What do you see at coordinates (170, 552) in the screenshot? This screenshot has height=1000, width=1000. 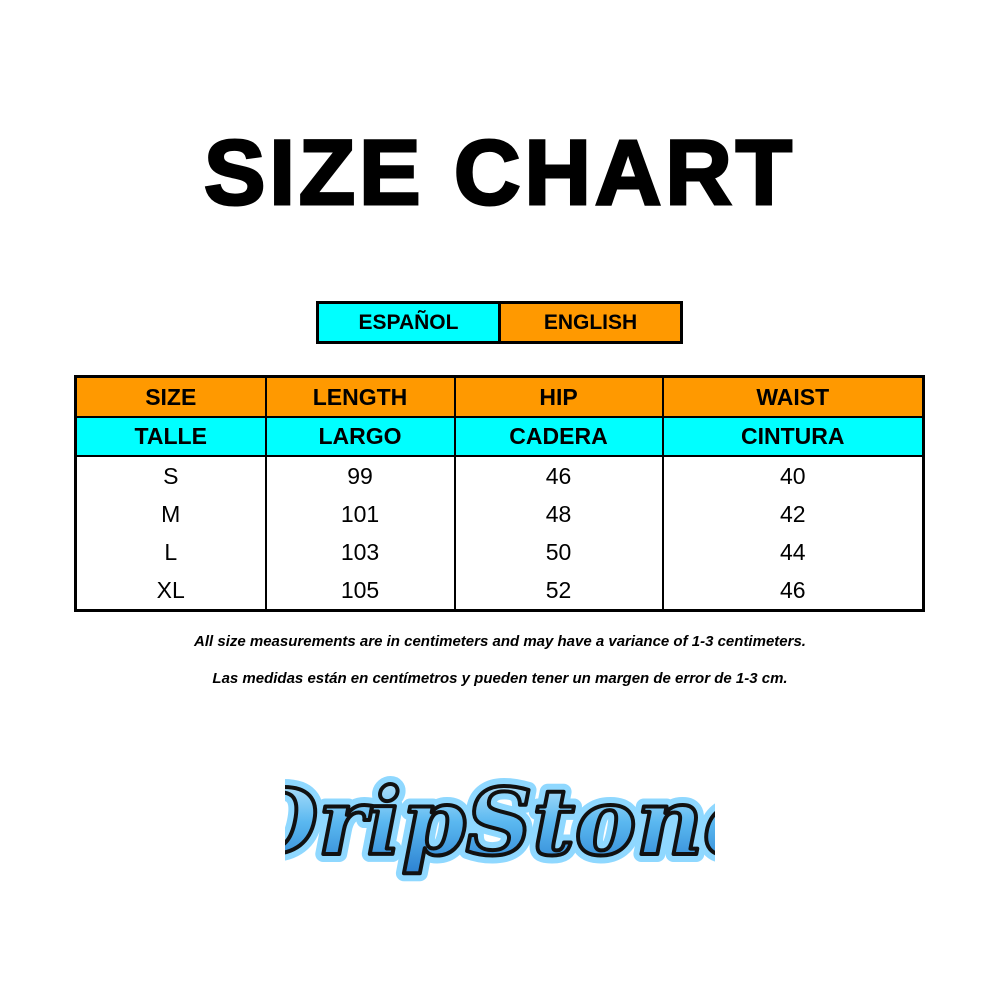 I see `cell: L` at bounding box center [170, 552].